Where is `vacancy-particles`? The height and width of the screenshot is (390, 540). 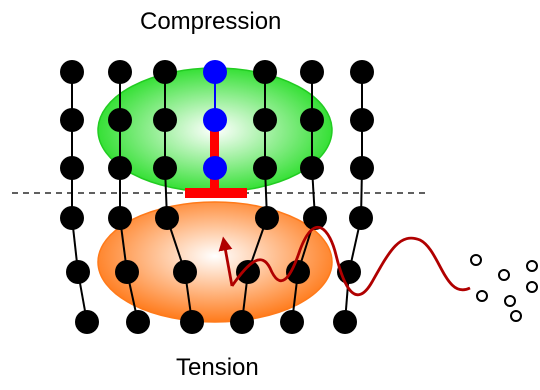 vacancy-particles is located at coordinates (504, 288).